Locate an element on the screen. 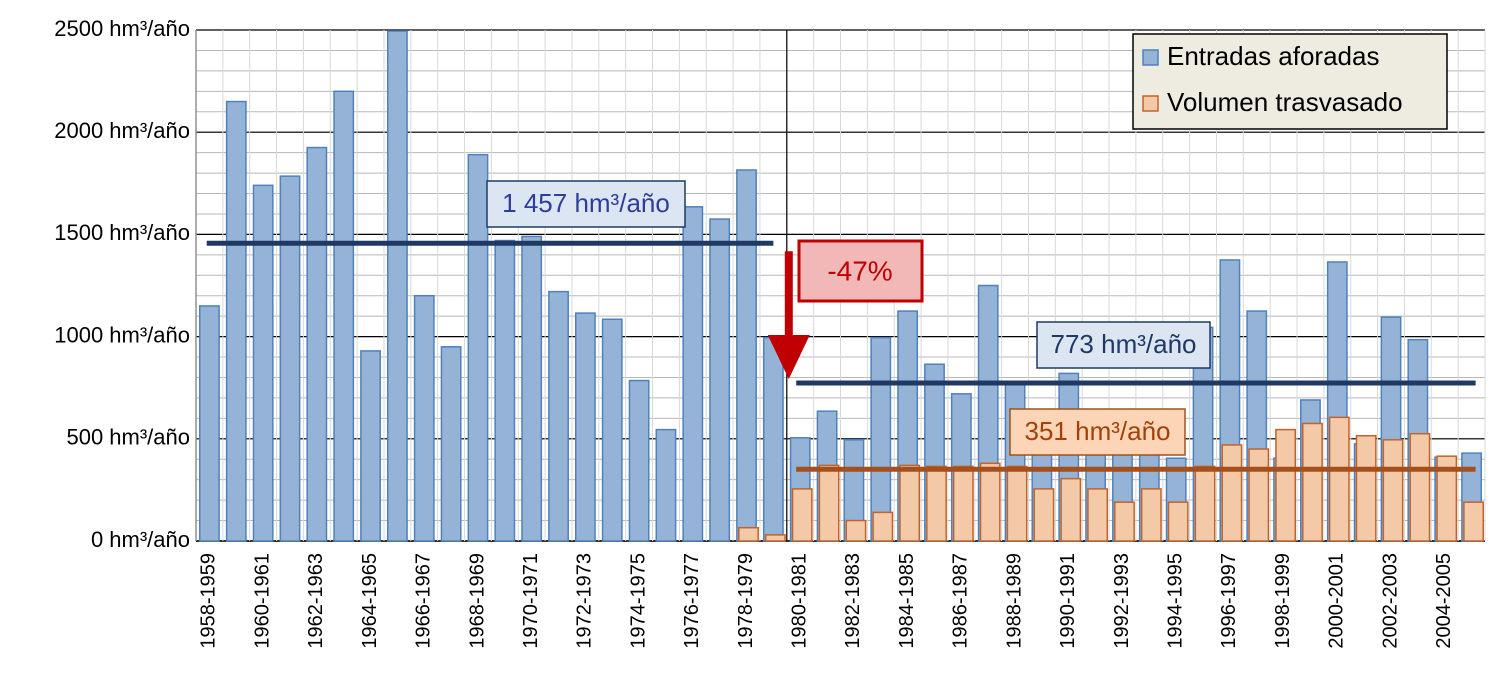 The width and height of the screenshot is (1500, 693). change-arrow-head is located at coordinates (788, 356).